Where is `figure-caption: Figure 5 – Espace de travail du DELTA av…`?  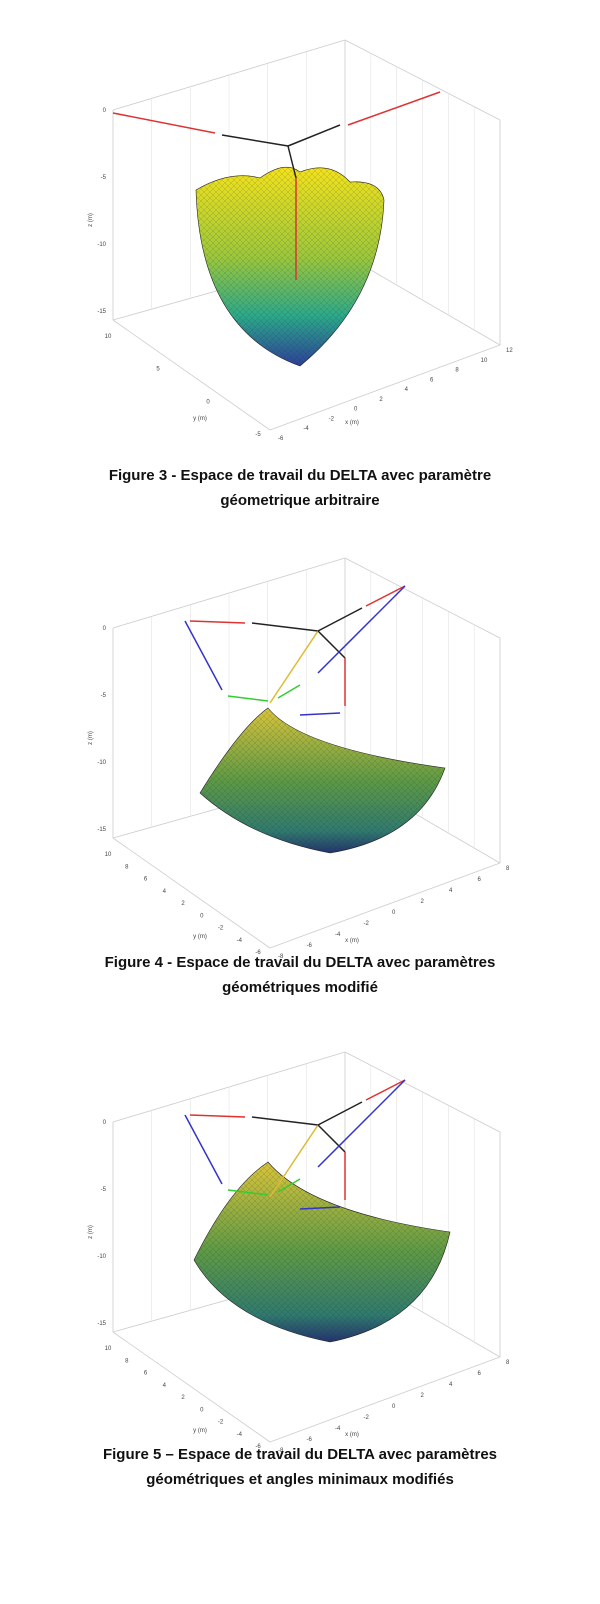
figure-caption: Figure 5 – Espace de travail du DELTA av… is located at coordinates (300, 1454).